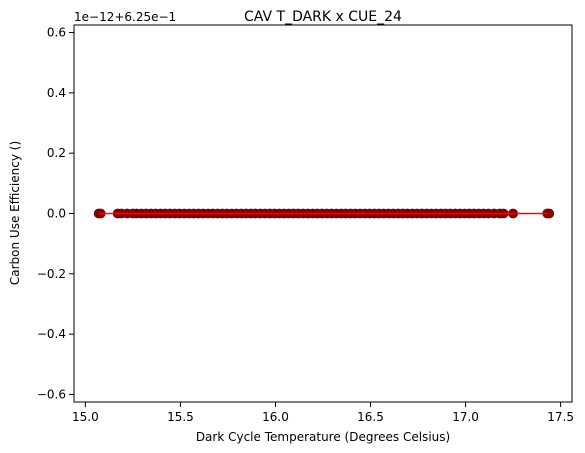  What do you see at coordinates (15, 213) in the screenshot?
I see `y-axis-label: Carbon Use Efficiency ()` at bounding box center [15, 213].